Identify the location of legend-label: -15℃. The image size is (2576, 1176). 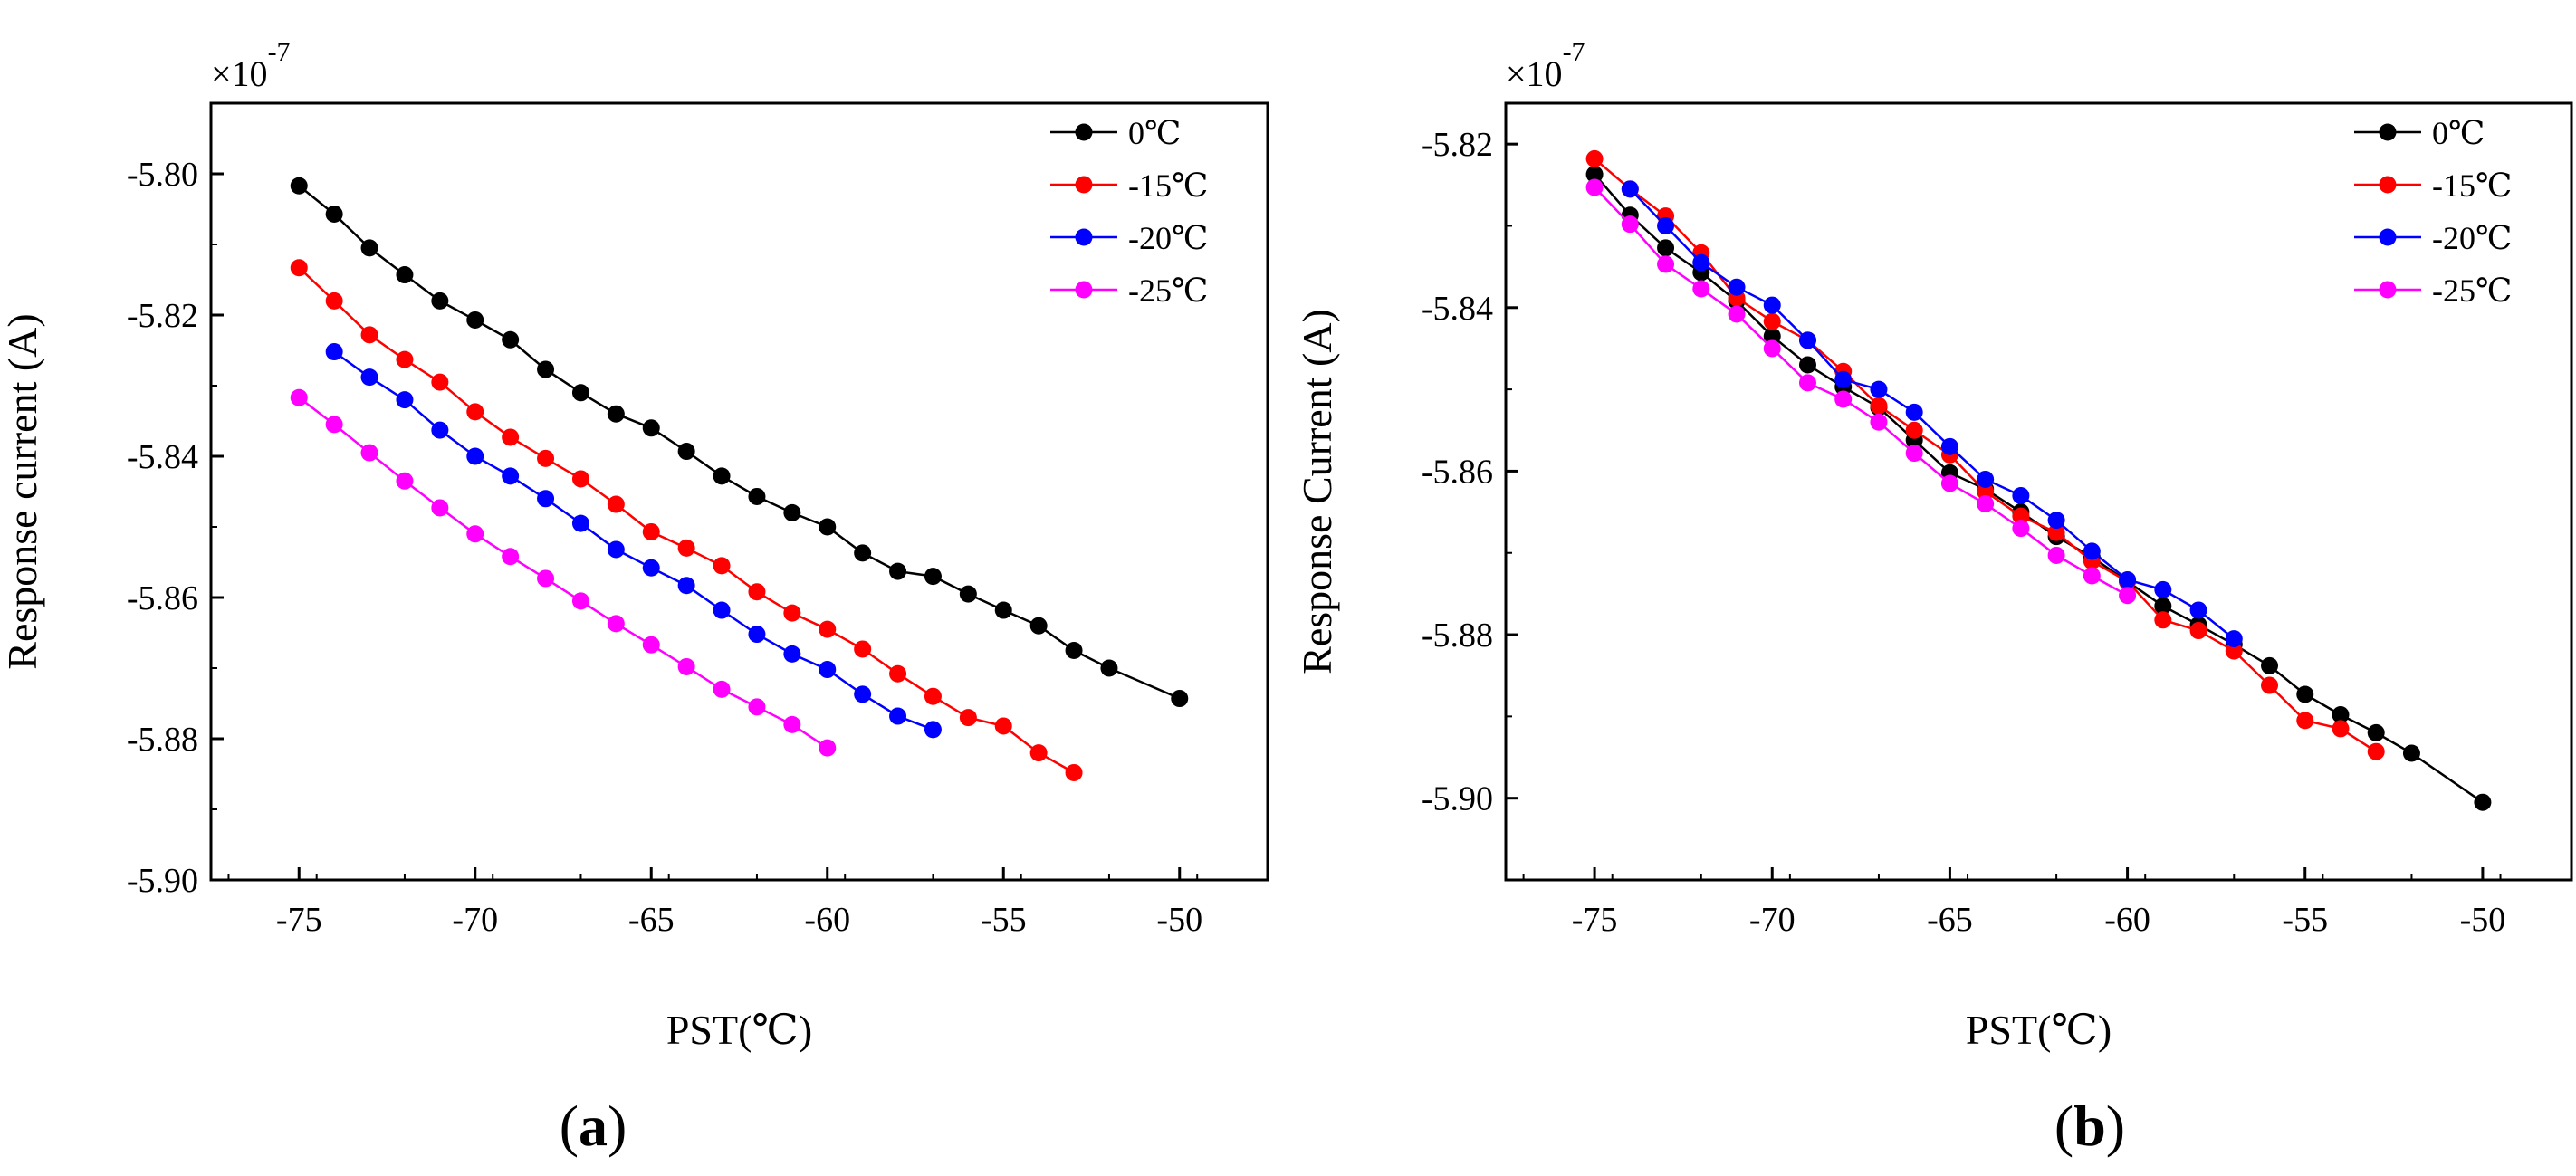
(1168, 185).